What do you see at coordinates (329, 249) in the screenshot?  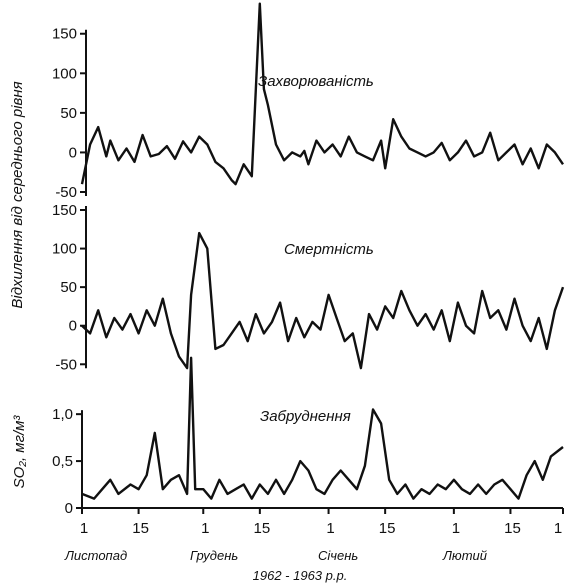 I see `series-label: Смертність` at bounding box center [329, 249].